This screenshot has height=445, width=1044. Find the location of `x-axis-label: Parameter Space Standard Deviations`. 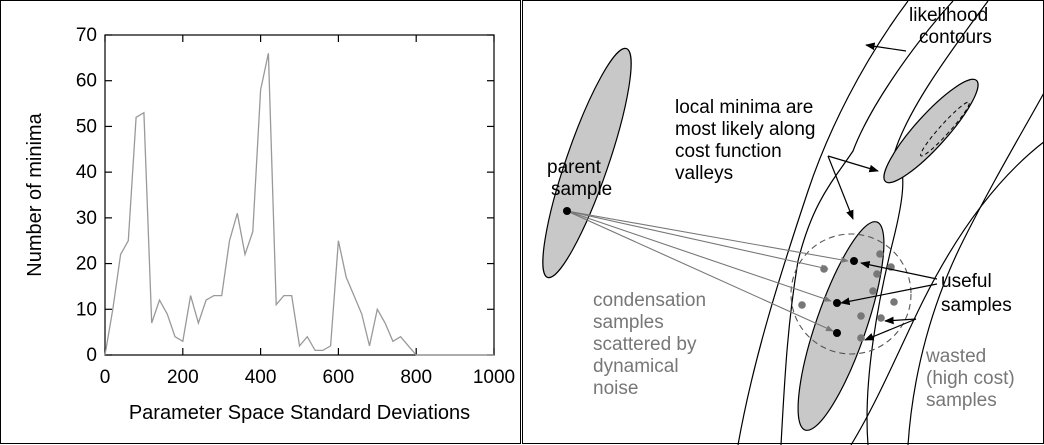

x-axis-label: Parameter Space Standard Deviations is located at coordinates (299, 413).